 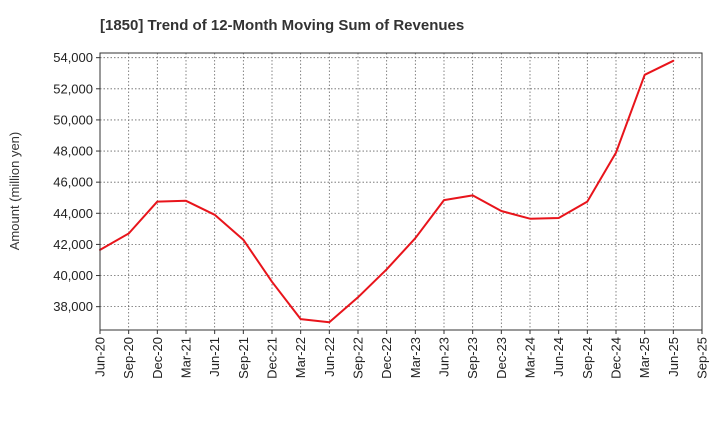 I want to click on y-tick-label: 46,000, so click(x=73, y=182).